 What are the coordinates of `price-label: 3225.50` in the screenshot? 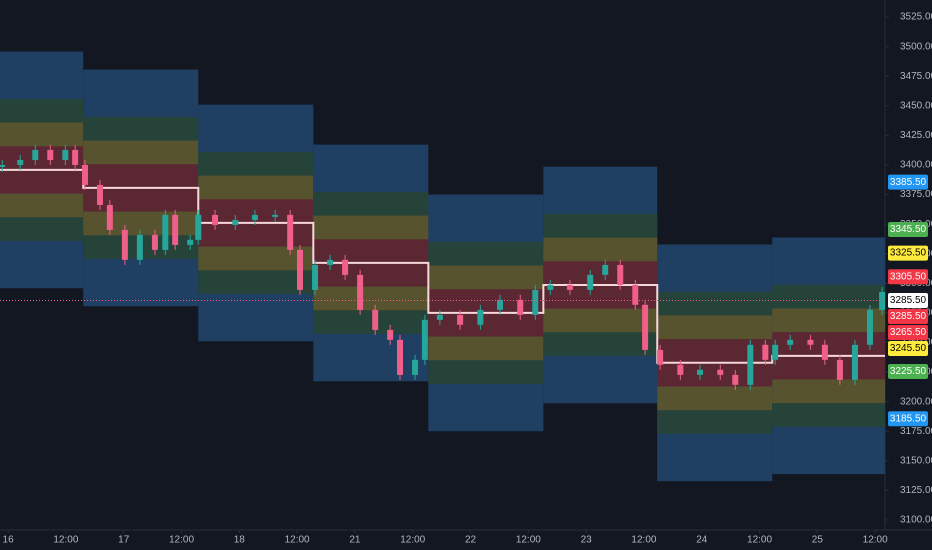 It's located at (908, 371).